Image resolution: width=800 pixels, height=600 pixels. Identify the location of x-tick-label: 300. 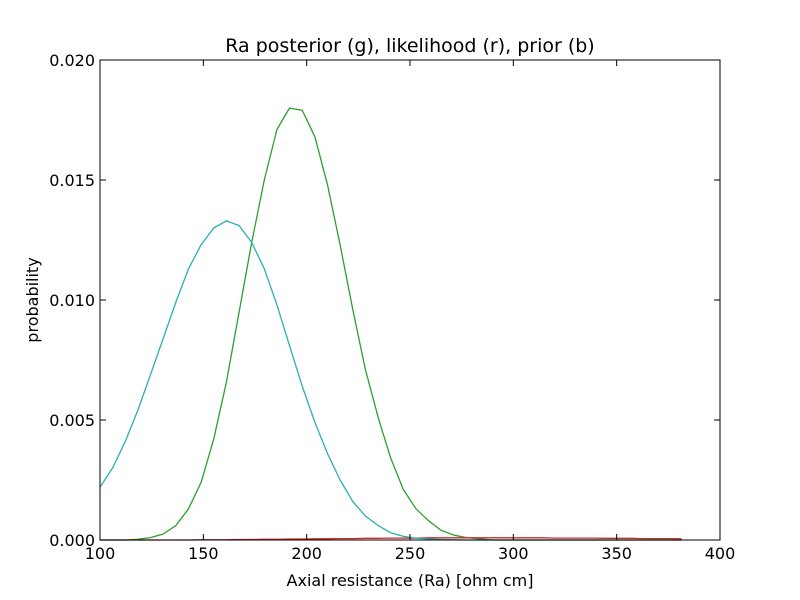
(513, 553).